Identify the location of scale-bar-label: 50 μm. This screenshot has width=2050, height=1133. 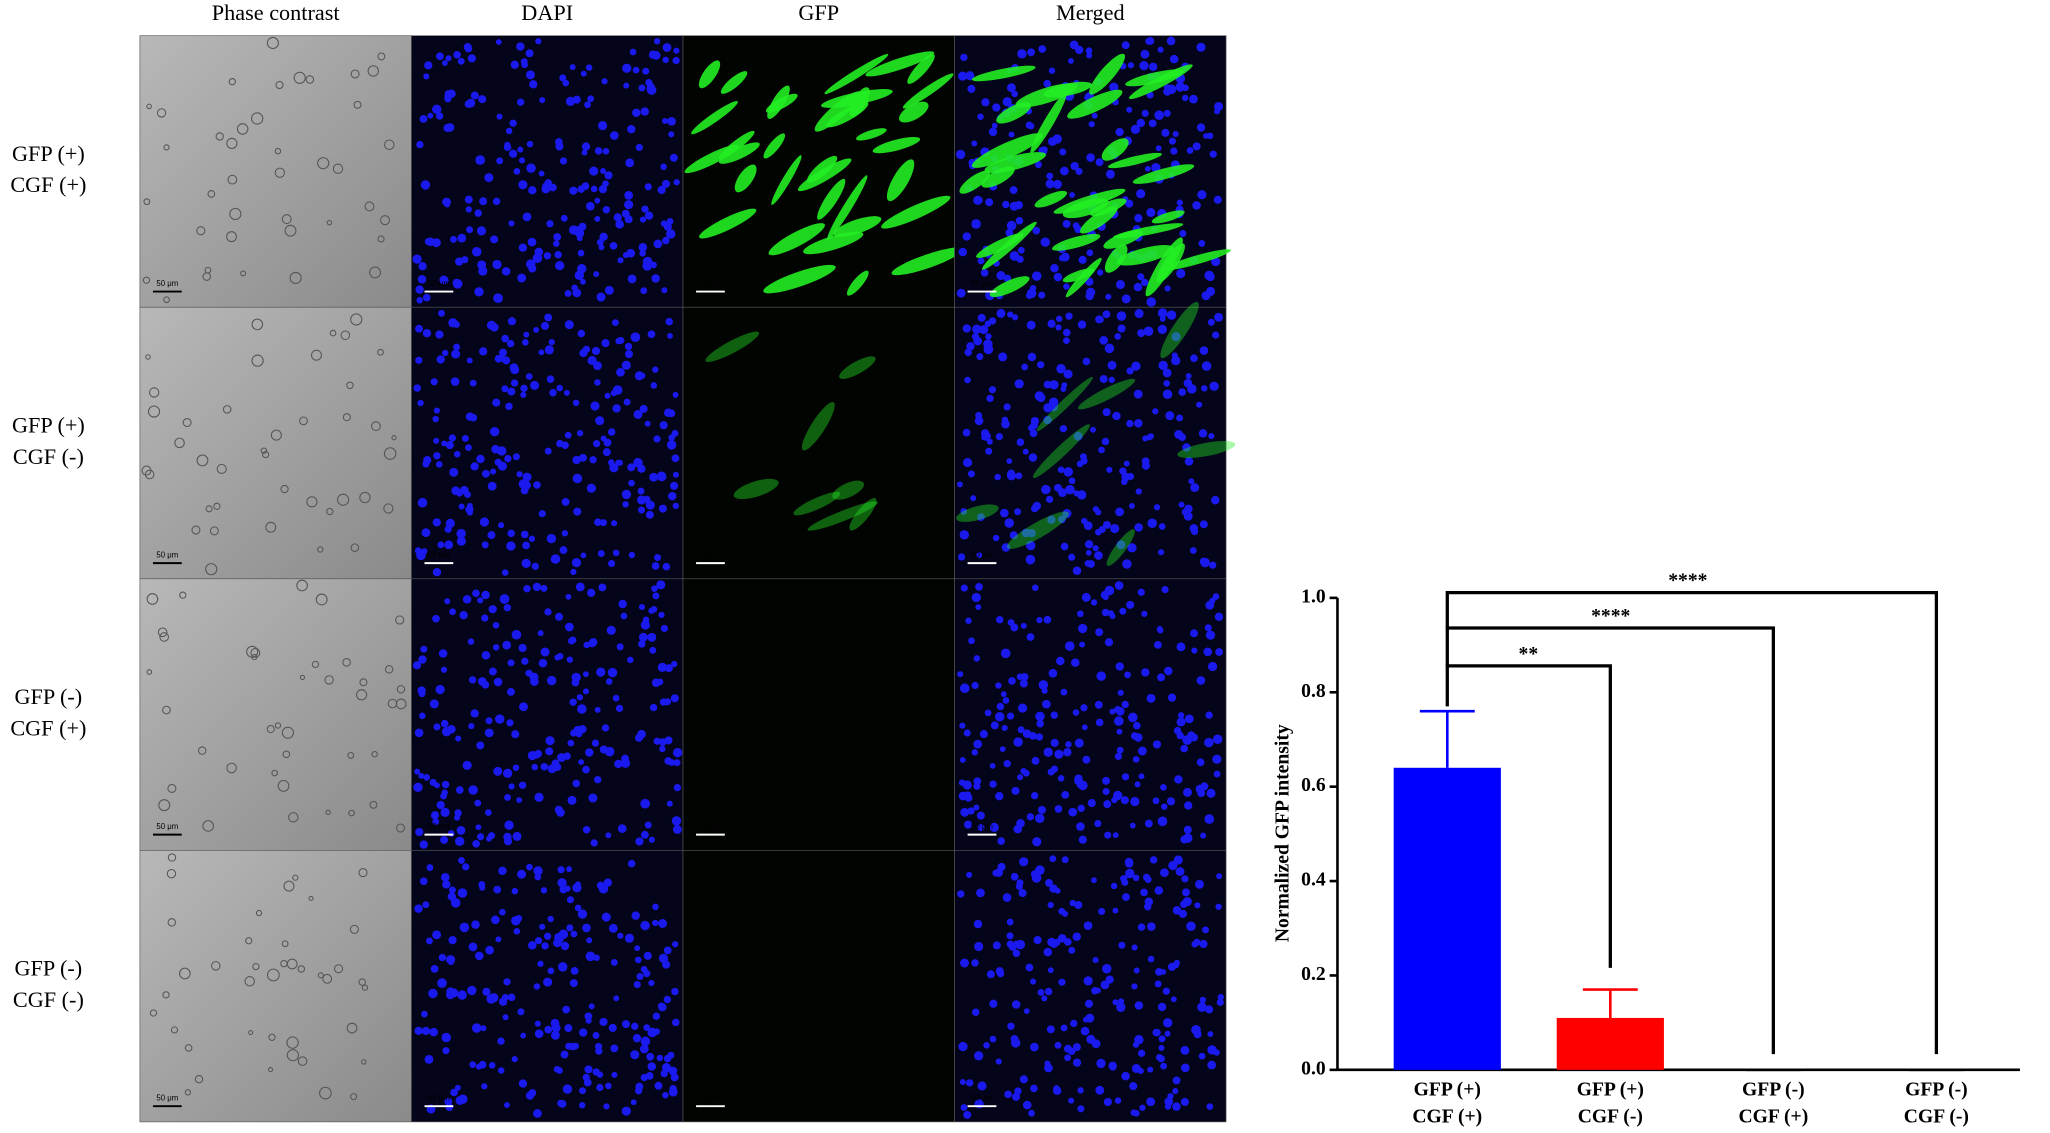
(982, 1097).